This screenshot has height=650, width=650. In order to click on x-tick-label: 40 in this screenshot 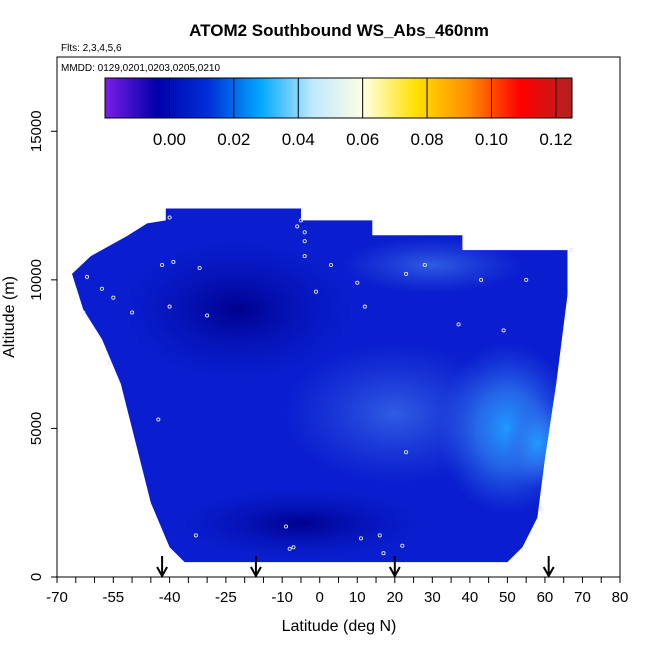, I will do `click(470, 597)`.